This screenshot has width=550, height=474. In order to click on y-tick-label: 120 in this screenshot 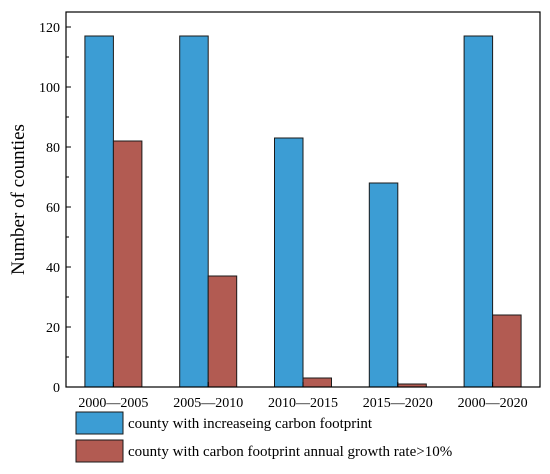, I will do `click(49, 28)`.